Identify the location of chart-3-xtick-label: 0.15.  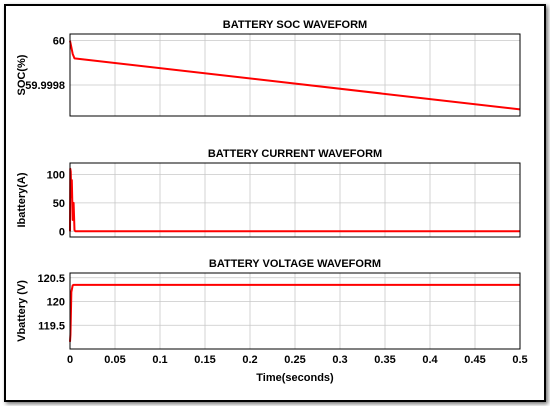
(204, 360).